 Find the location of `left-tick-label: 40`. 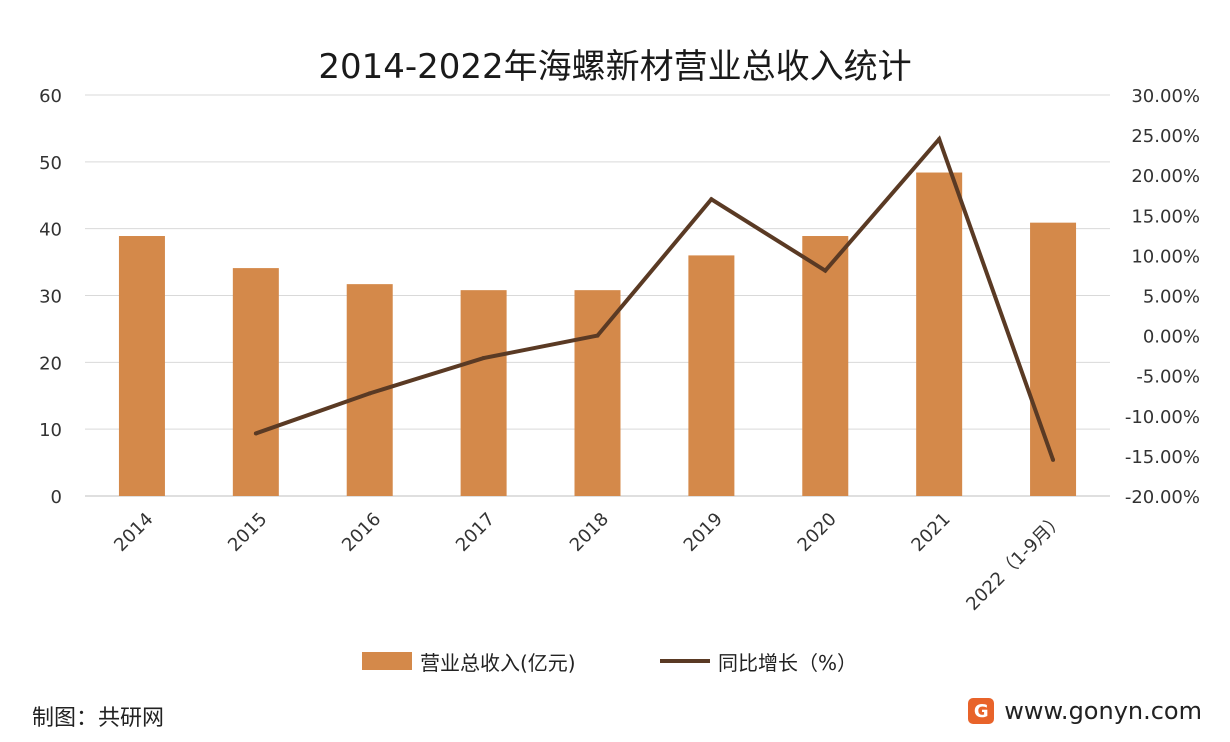

left-tick-label: 40 is located at coordinates (50, 230).